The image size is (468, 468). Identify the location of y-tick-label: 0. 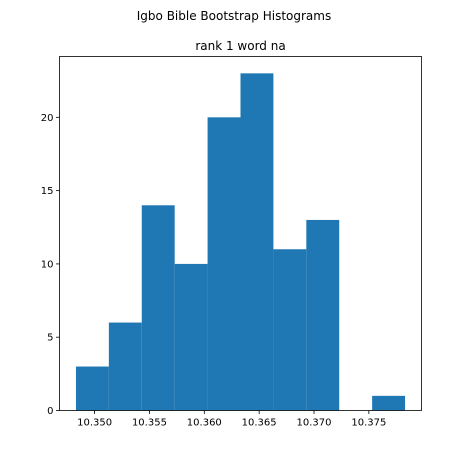
(50, 411).